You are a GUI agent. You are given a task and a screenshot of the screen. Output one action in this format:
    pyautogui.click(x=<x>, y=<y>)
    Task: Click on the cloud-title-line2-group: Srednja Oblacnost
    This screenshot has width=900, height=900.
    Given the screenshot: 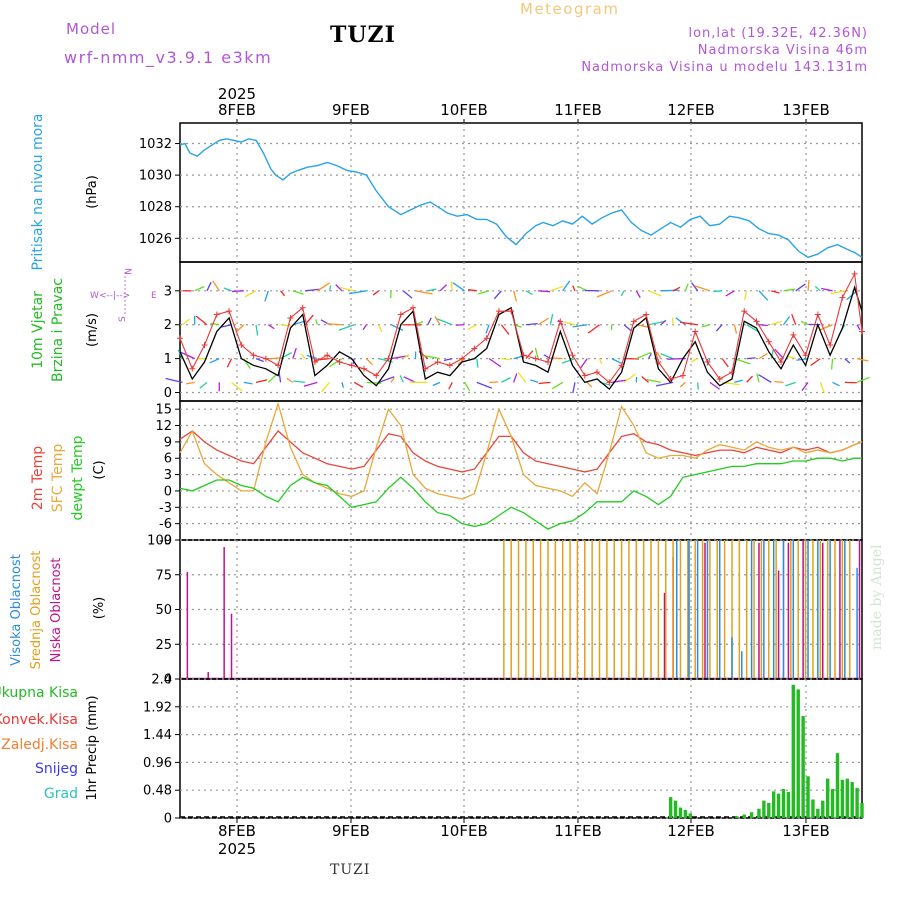 What is the action you would take?
    pyautogui.click(x=36, y=610)
    